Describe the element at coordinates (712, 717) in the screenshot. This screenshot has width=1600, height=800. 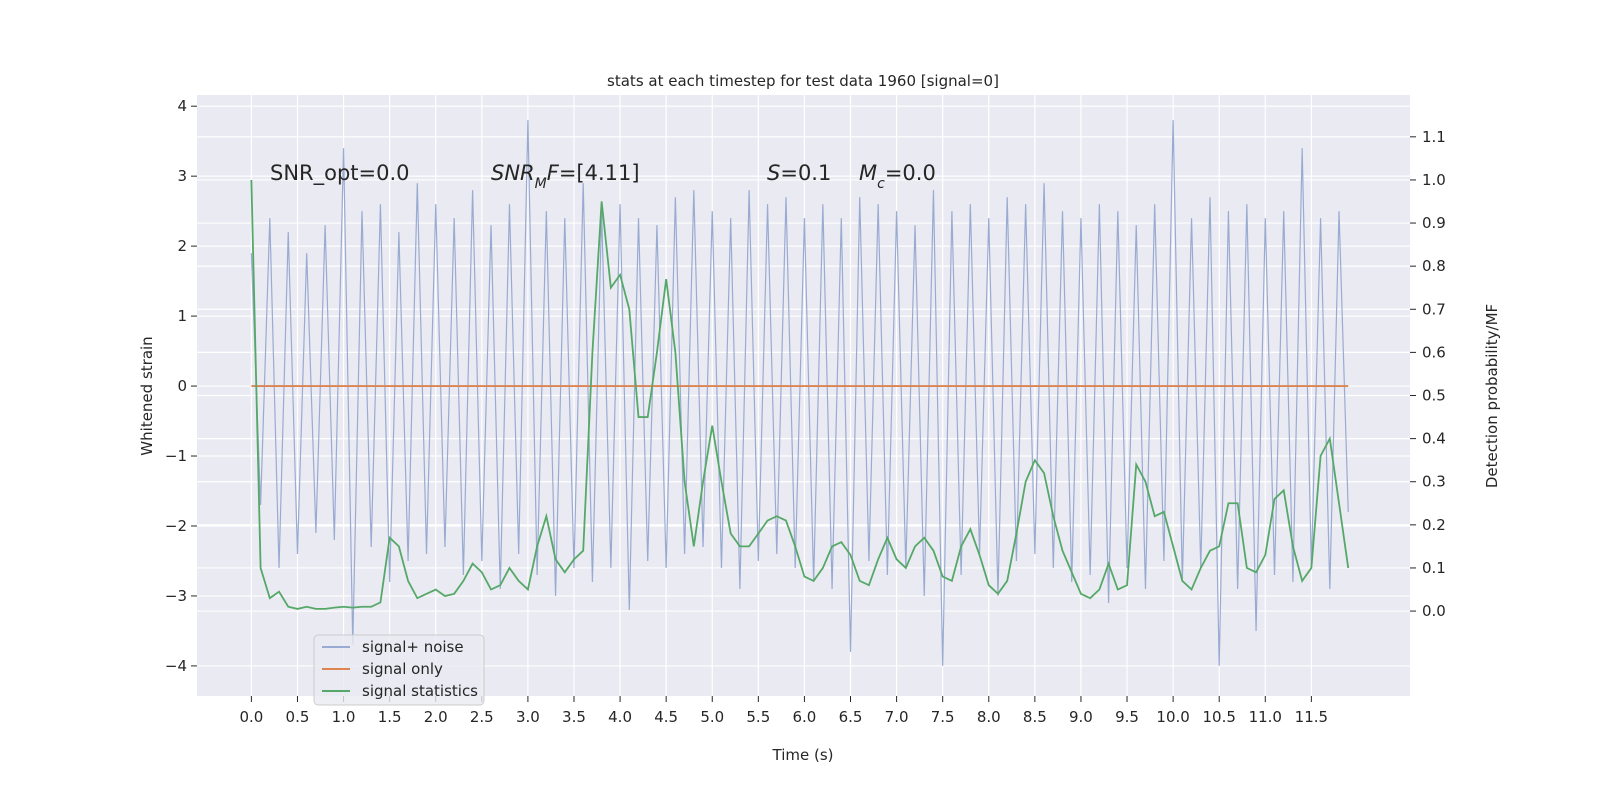
I see `x-tick-label: 5.0` at that location.